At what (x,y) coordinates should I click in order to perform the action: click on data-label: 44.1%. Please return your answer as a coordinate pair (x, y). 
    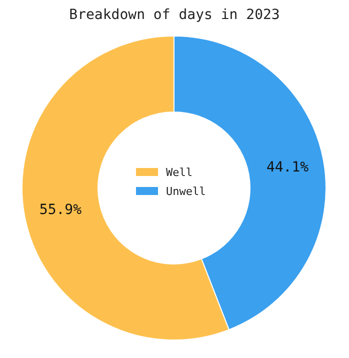
    Looking at the image, I should click on (288, 168).